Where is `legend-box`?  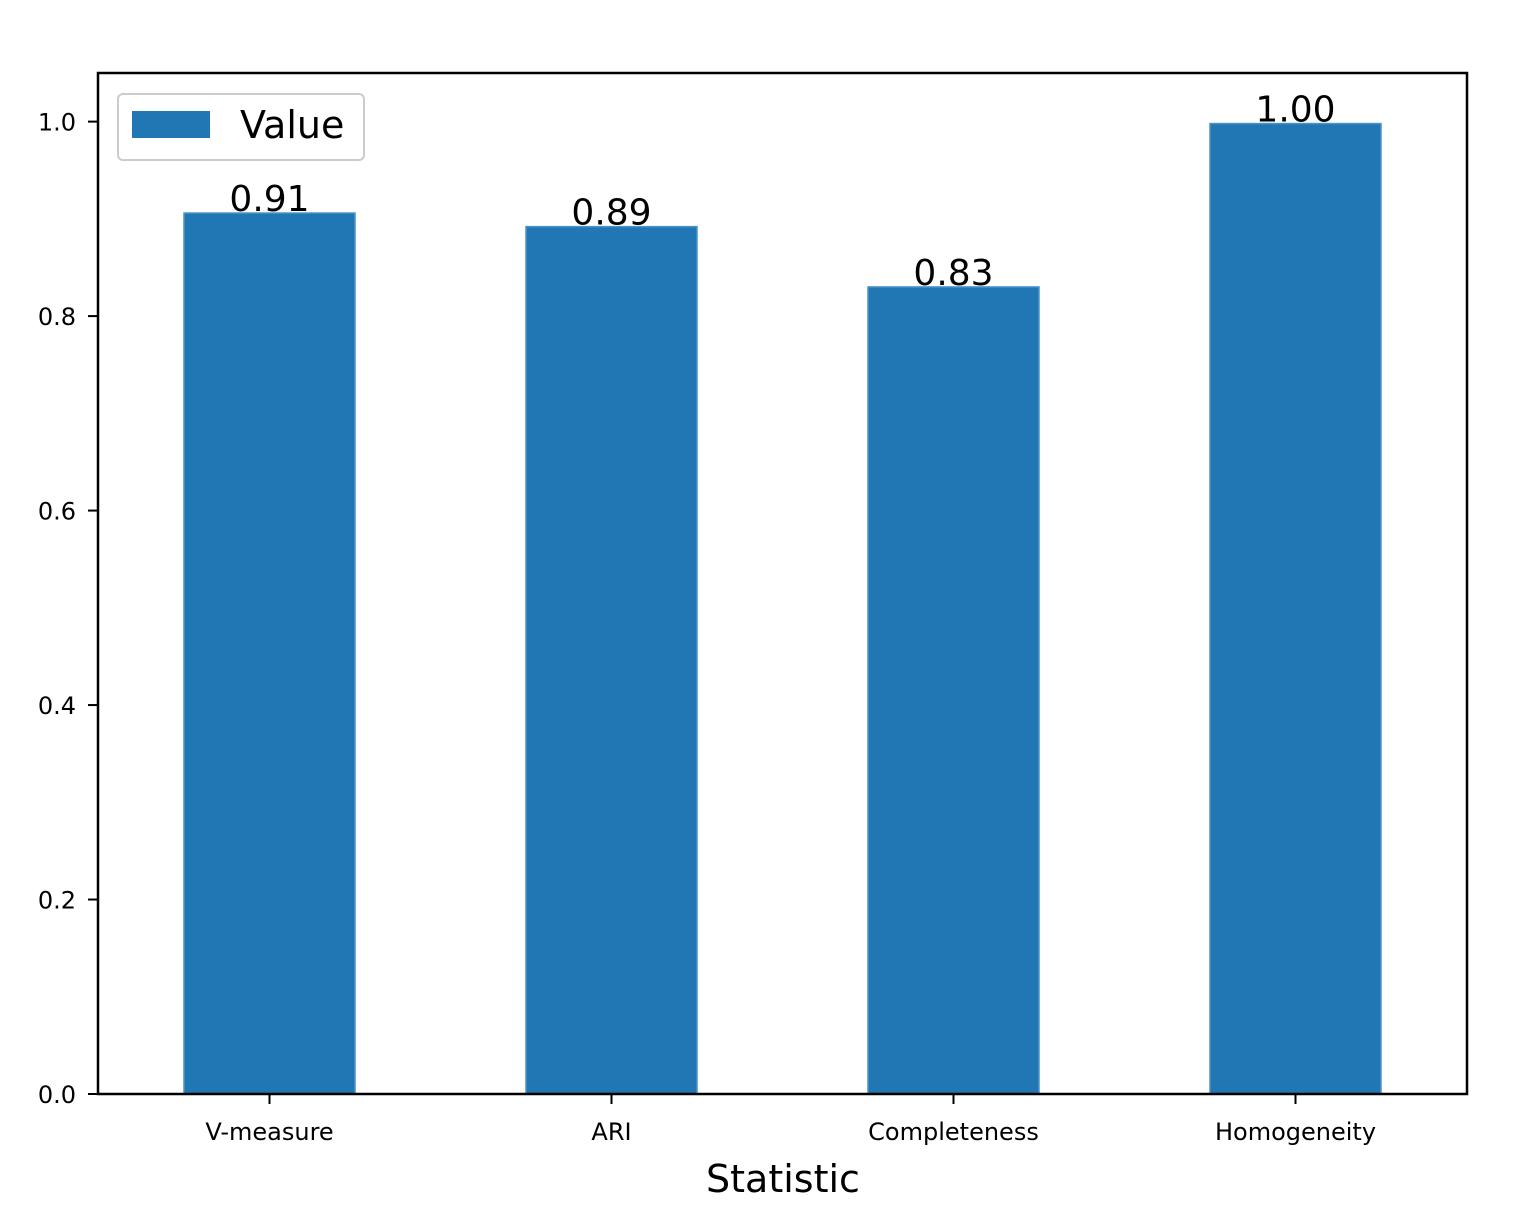 legend-box is located at coordinates (241, 127).